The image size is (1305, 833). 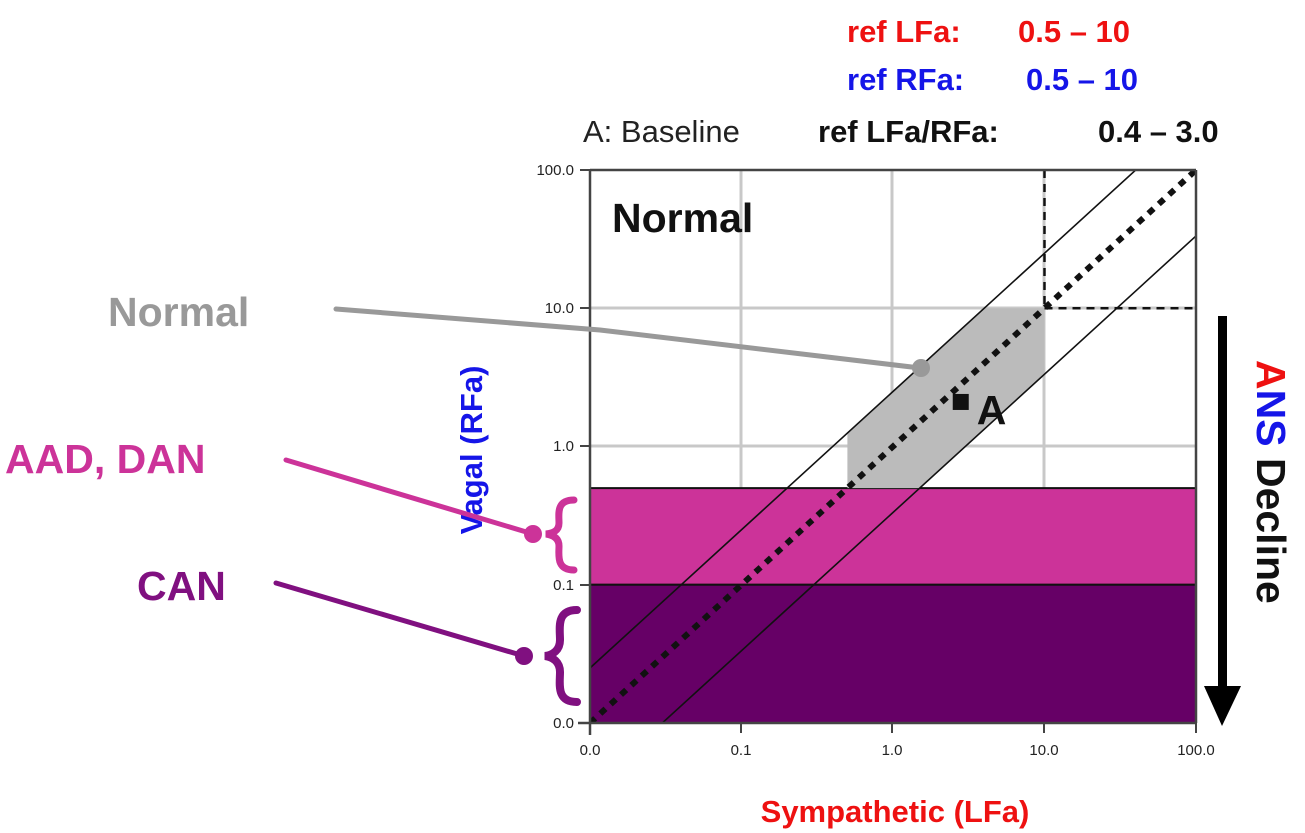 What do you see at coordinates (105, 459) in the screenshot?
I see `annotation-aad-dan-label: AAD, DAN` at bounding box center [105, 459].